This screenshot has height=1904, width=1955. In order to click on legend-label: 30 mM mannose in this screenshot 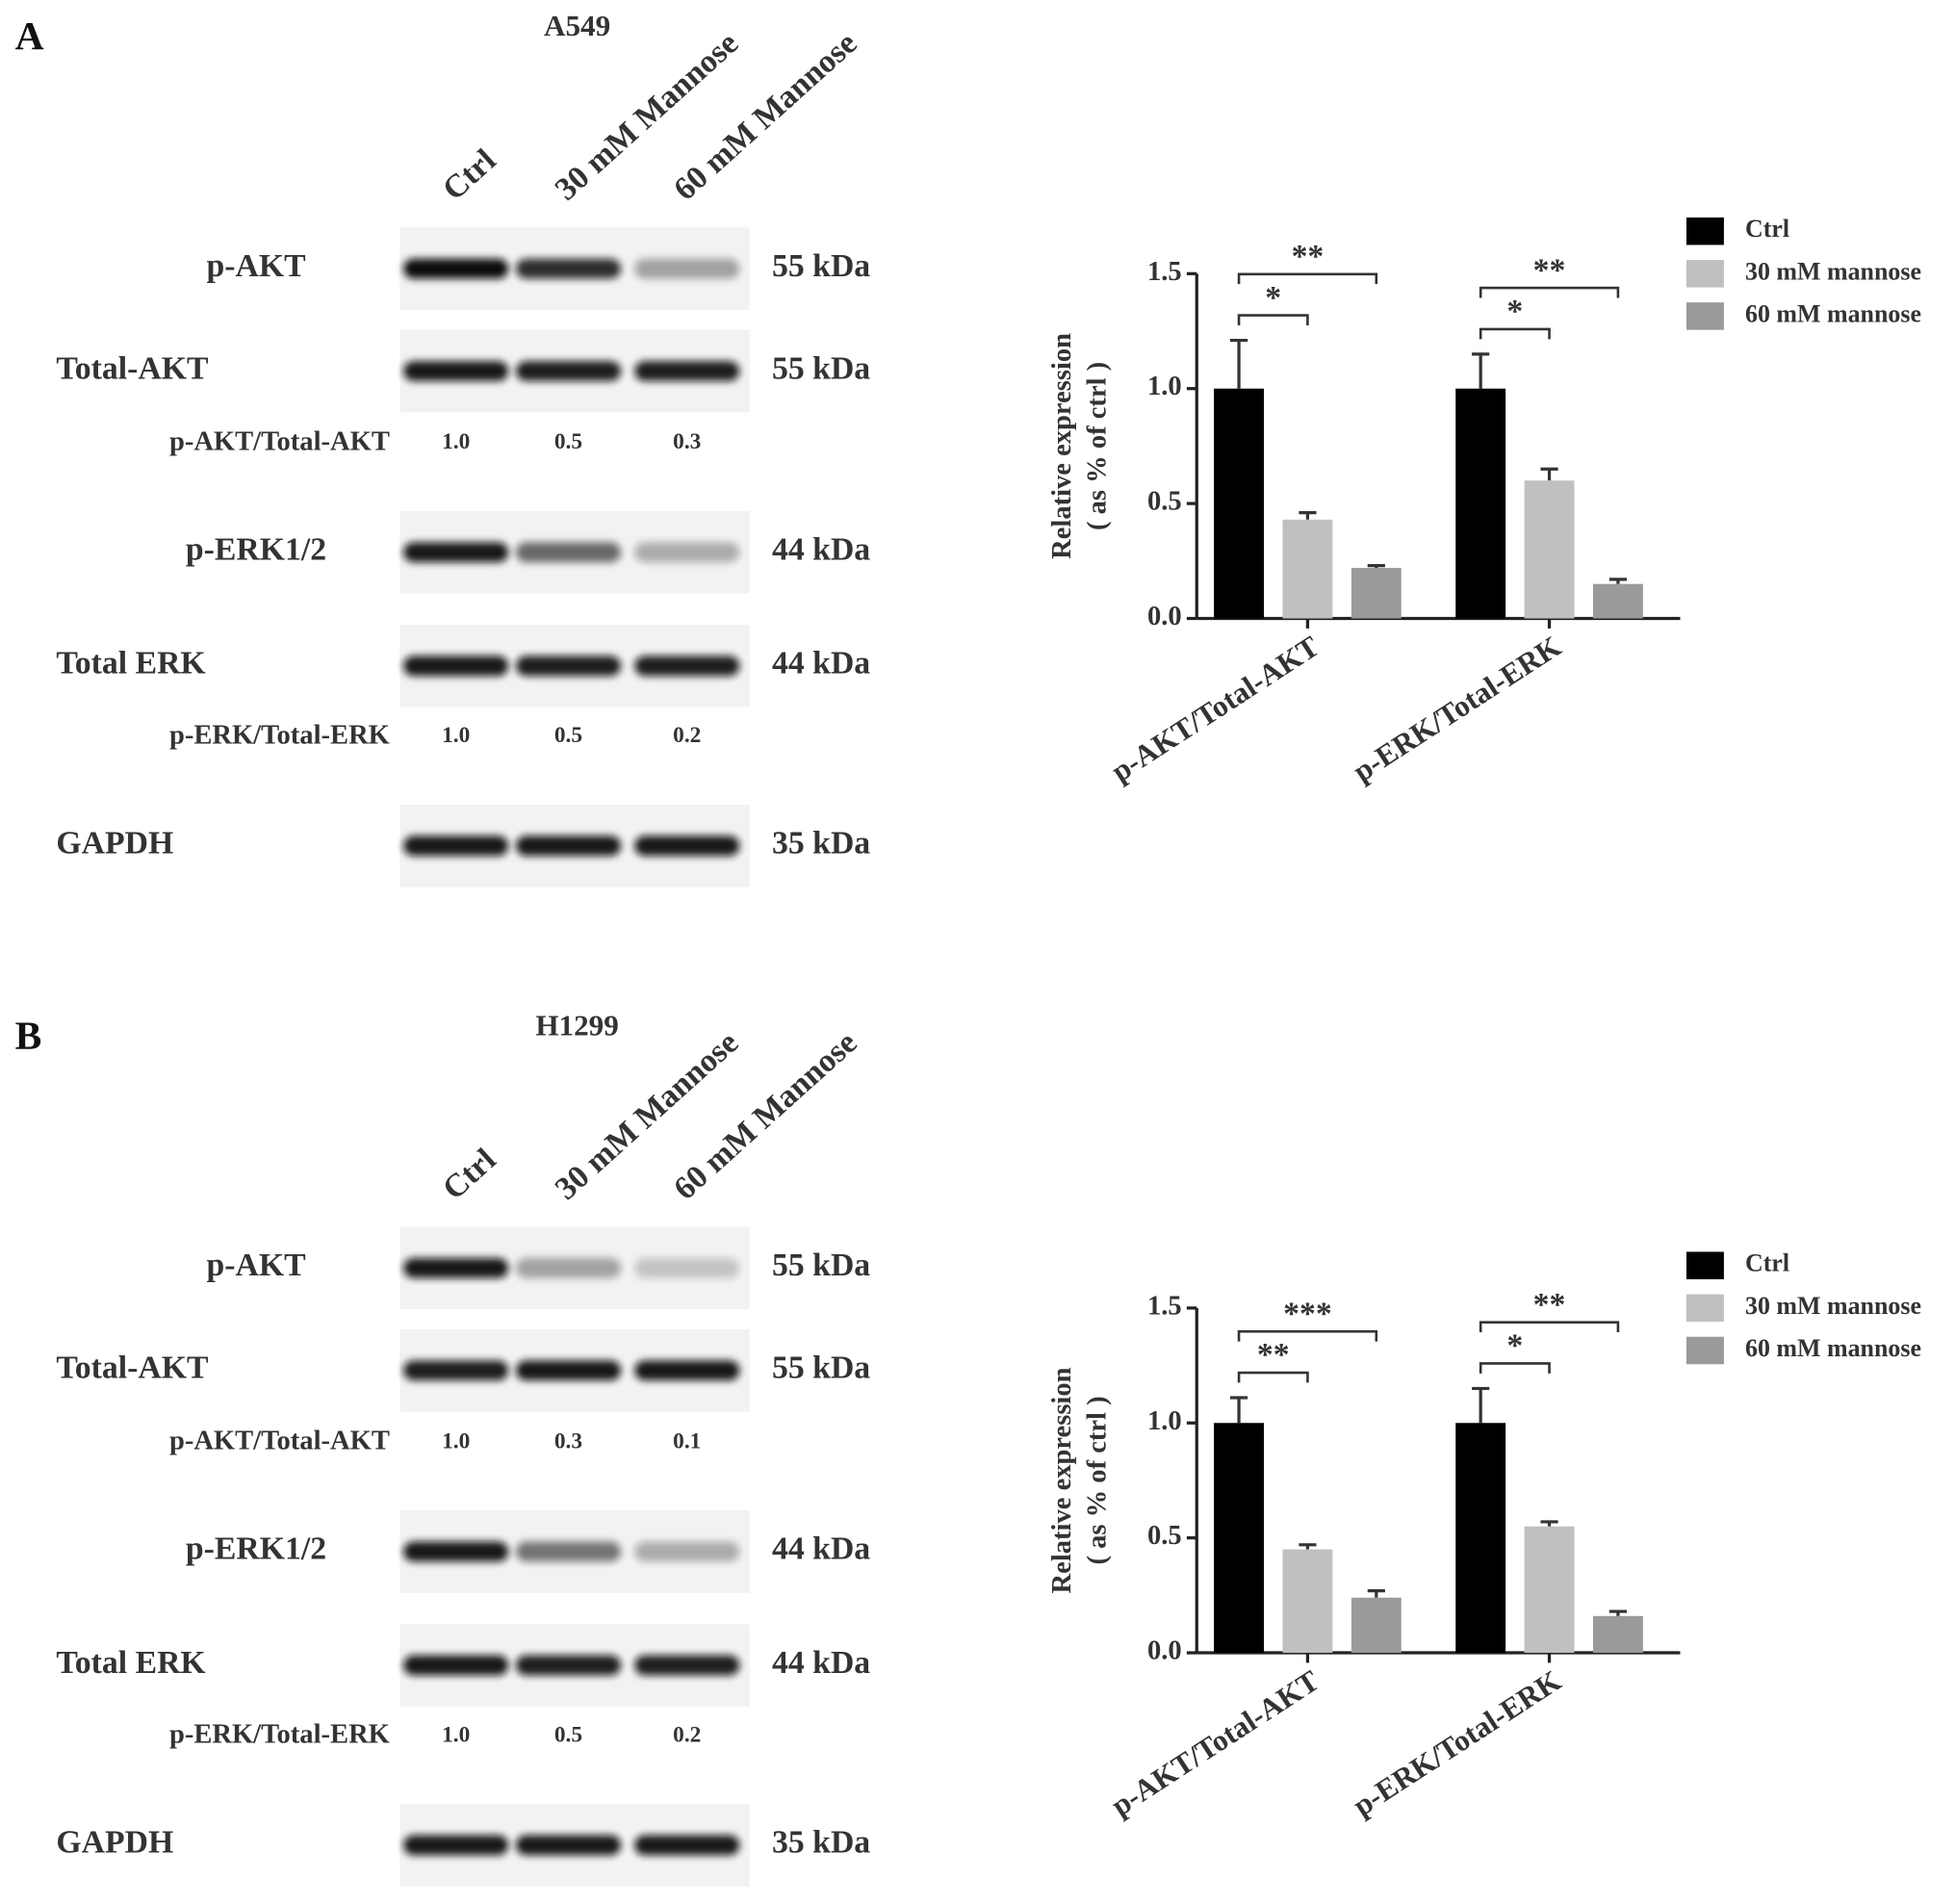, I will do `click(1833, 271)`.